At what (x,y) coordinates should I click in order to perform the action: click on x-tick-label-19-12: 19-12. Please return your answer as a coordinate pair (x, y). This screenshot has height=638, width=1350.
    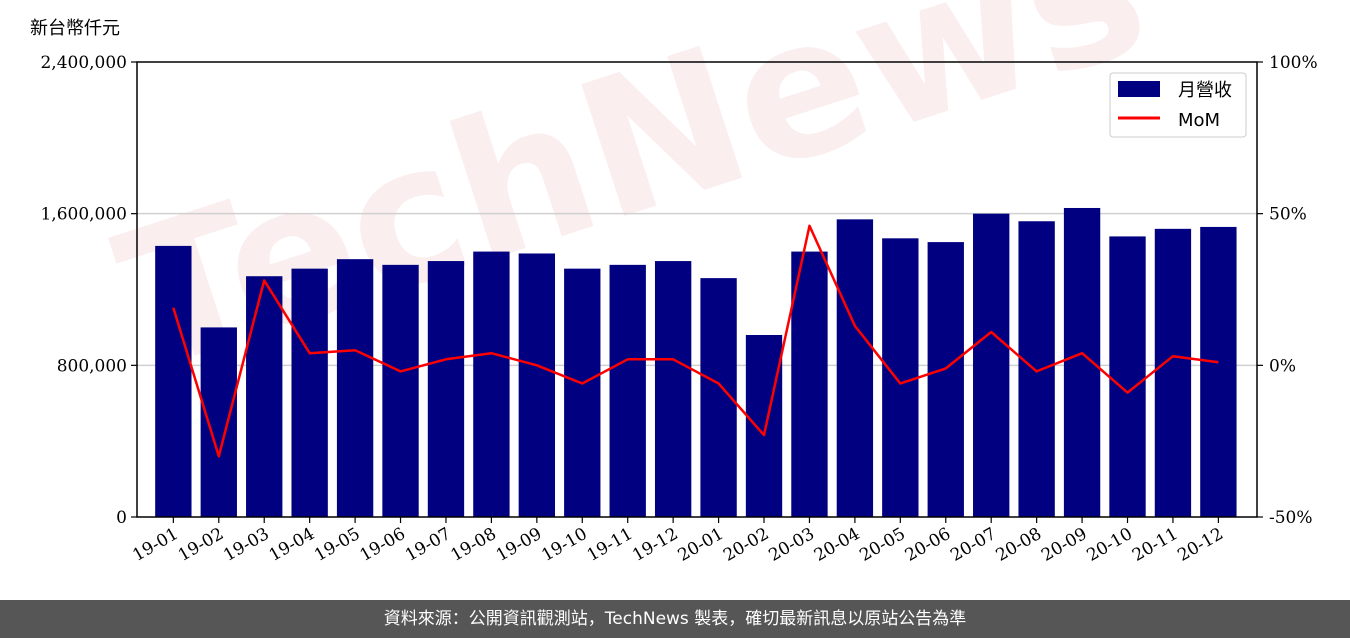
    Looking at the image, I should click on (655, 545).